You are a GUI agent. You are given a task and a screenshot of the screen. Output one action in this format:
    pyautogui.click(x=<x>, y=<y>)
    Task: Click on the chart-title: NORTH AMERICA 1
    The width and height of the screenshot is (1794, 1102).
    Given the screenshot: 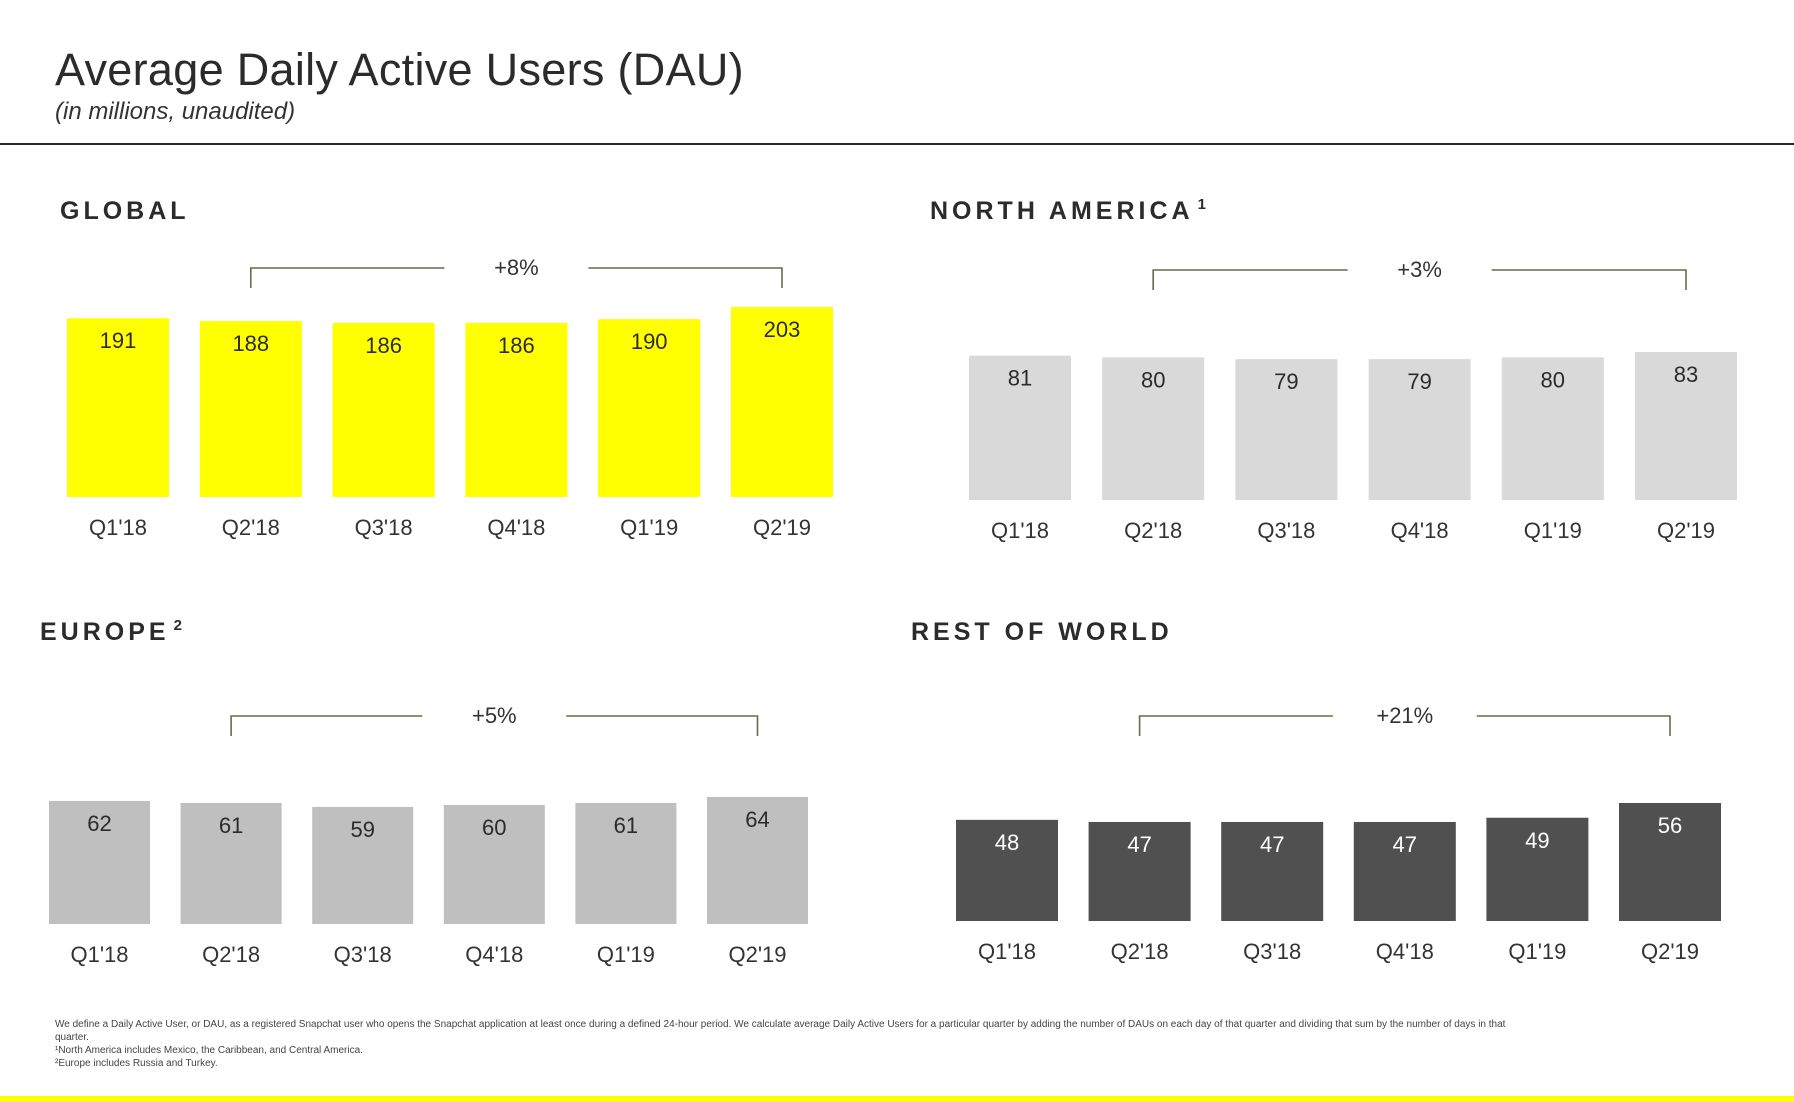 What is the action you would take?
    pyautogui.click(x=1070, y=210)
    